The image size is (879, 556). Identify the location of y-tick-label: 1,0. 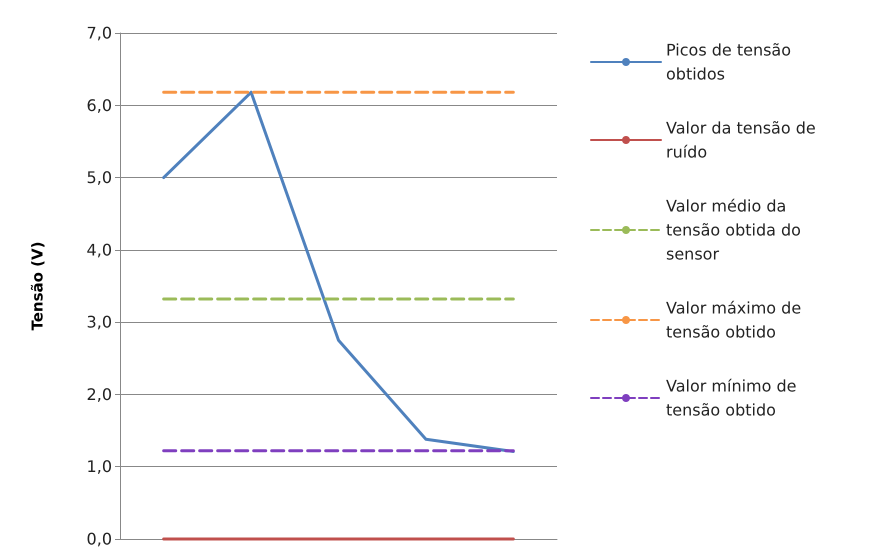
(99, 466).